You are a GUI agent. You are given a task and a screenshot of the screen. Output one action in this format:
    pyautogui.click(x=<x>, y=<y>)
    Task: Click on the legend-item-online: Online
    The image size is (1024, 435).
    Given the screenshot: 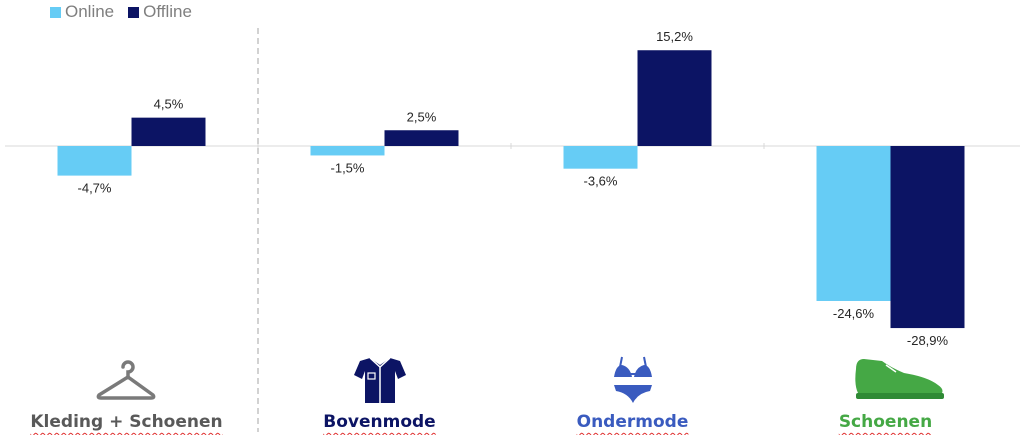 What is the action you would take?
    pyautogui.click(x=82, y=12)
    